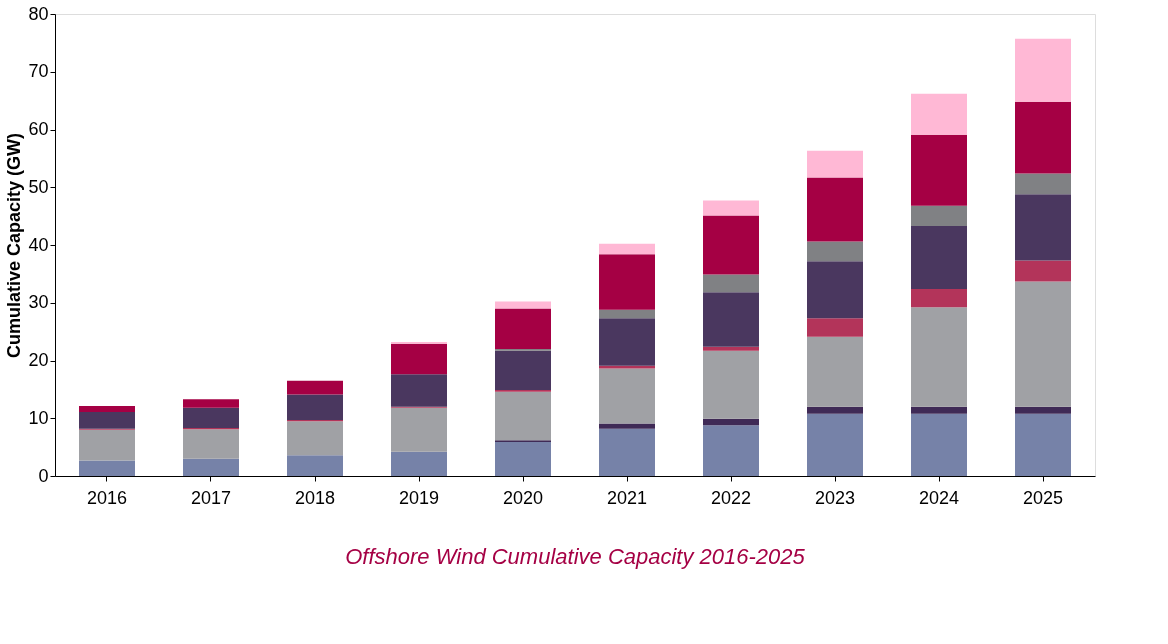 This screenshot has height=644, width=1168. Describe the element at coordinates (1043, 497) in the screenshot. I see `x-tick-label: 2025` at that location.